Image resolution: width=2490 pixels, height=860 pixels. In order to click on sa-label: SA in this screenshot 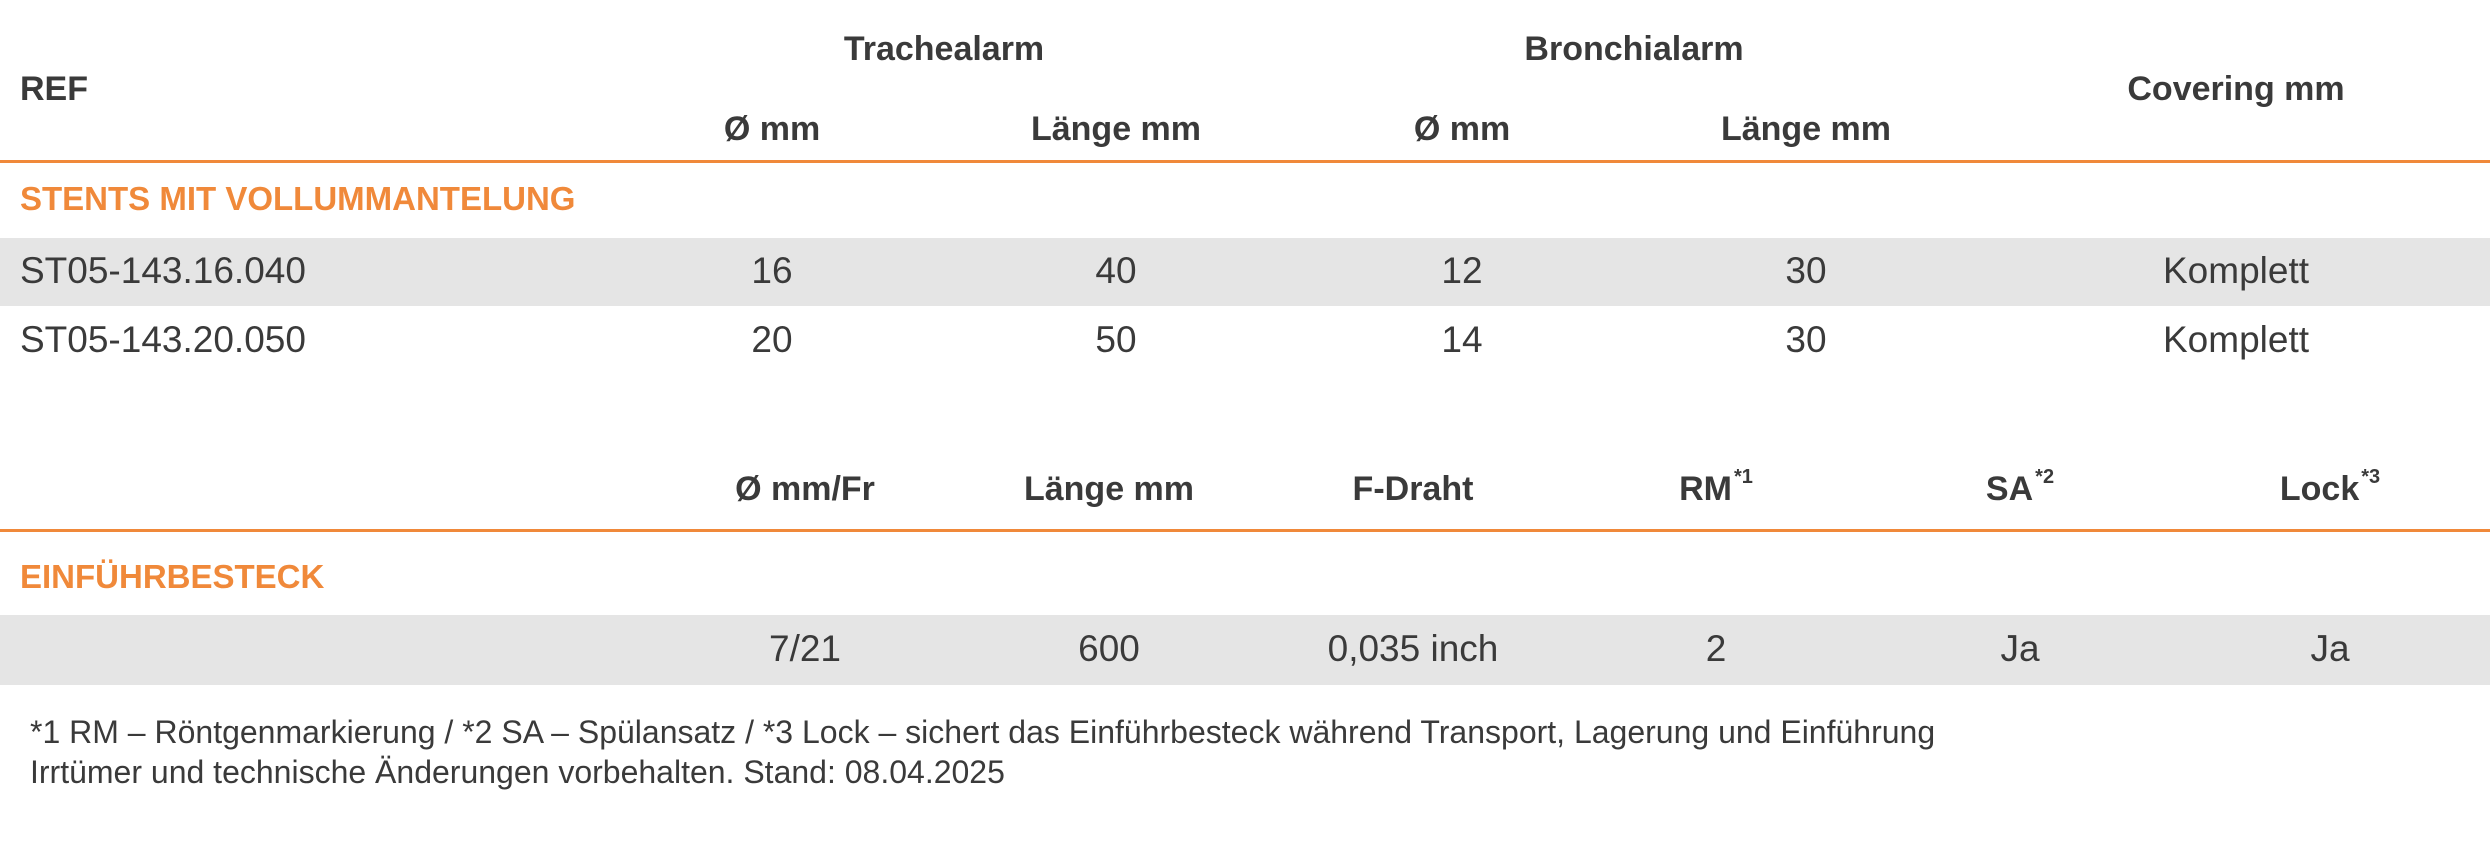, I will do `click(2009, 489)`.